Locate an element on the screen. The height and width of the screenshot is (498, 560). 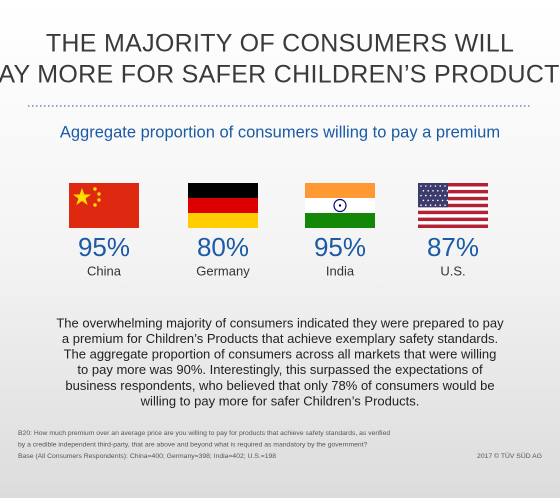
country: U.S. is located at coordinates (452, 270).